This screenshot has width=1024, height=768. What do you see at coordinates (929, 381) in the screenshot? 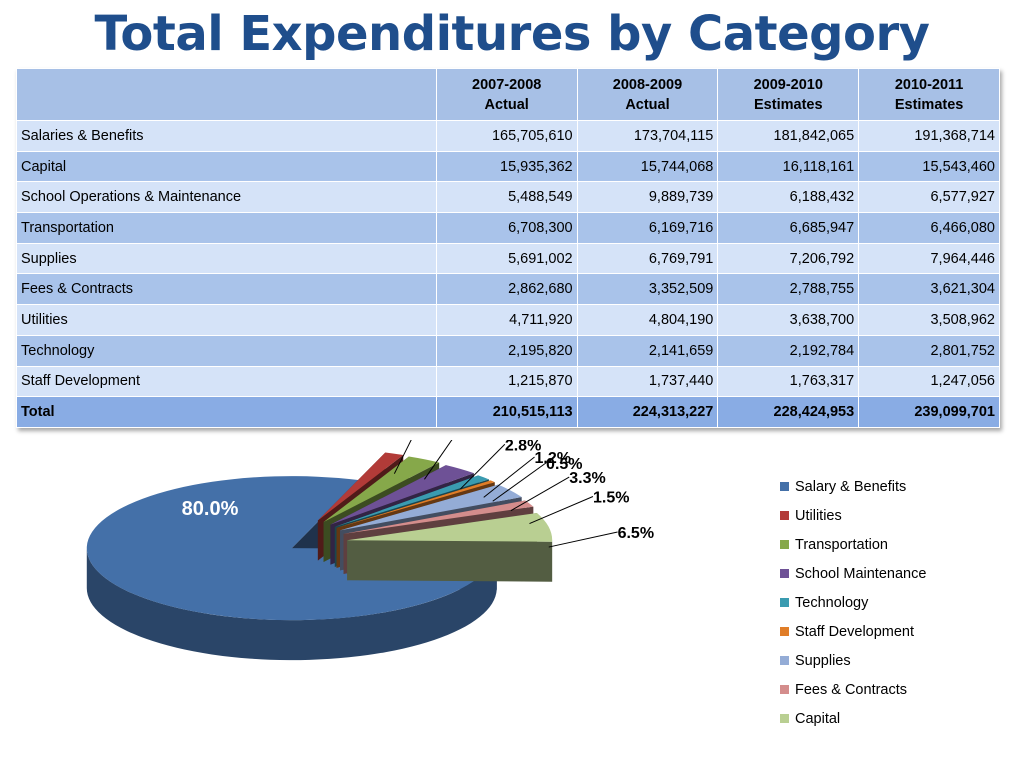
I see `value-cell: 1,247,056` at bounding box center [929, 381].